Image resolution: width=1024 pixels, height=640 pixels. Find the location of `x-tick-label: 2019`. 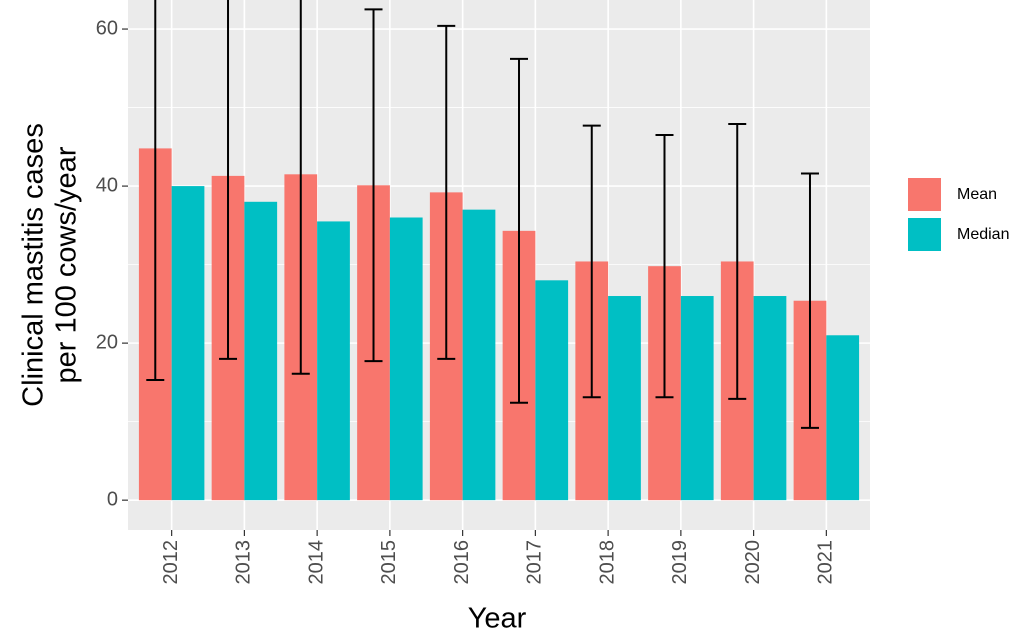

x-tick-label: 2019 is located at coordinates (680, 562).